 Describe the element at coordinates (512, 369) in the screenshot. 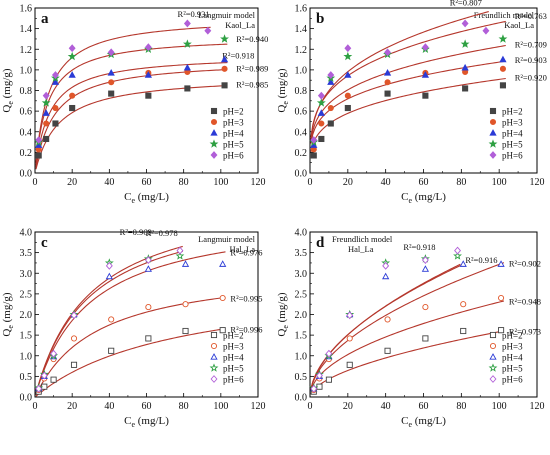

I see `legend-label: pH=5` at that location.